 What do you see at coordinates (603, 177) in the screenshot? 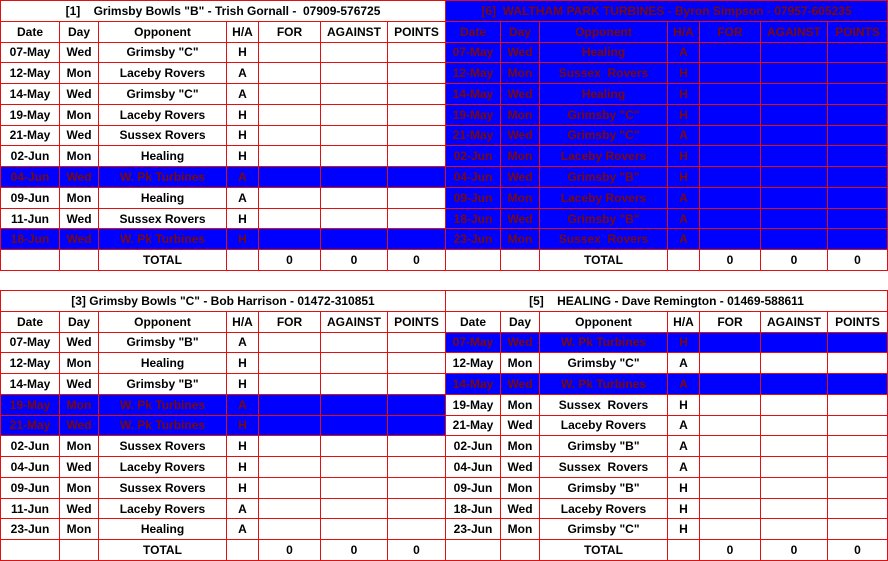
I see `fixture-cell: Grimsby "B"` at bounding box center [603, 177].